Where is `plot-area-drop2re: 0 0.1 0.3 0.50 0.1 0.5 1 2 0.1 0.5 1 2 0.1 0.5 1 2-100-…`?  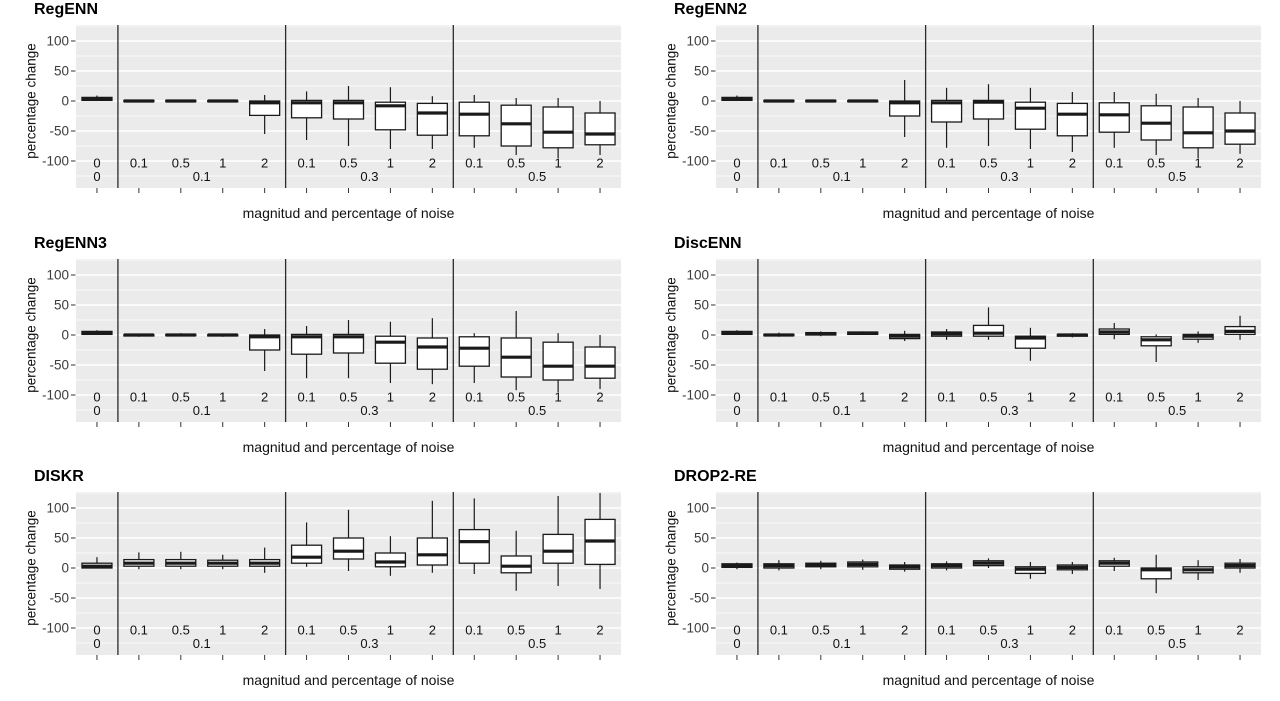
plot-area-drop2re: 0 0.1 0.3 0.50 0.1 0.5 1 2 0.1 0.5 1 2 0.1 0.5 1 2-100-… is located at coordinates (971, 576).